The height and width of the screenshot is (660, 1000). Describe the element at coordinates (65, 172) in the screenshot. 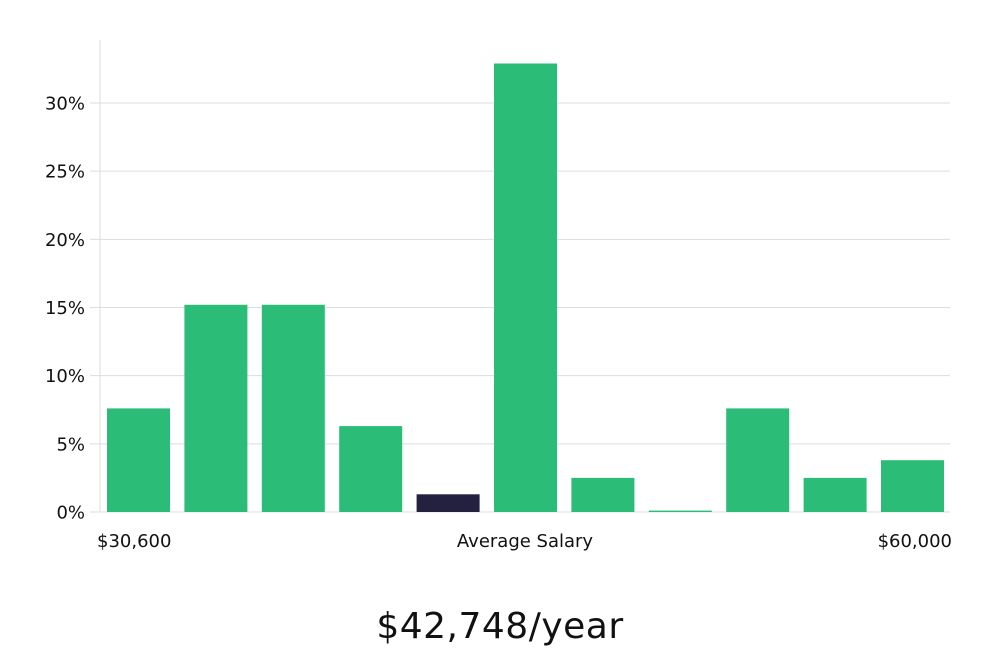

I see `y-tick-label-25: 25%` at that location.